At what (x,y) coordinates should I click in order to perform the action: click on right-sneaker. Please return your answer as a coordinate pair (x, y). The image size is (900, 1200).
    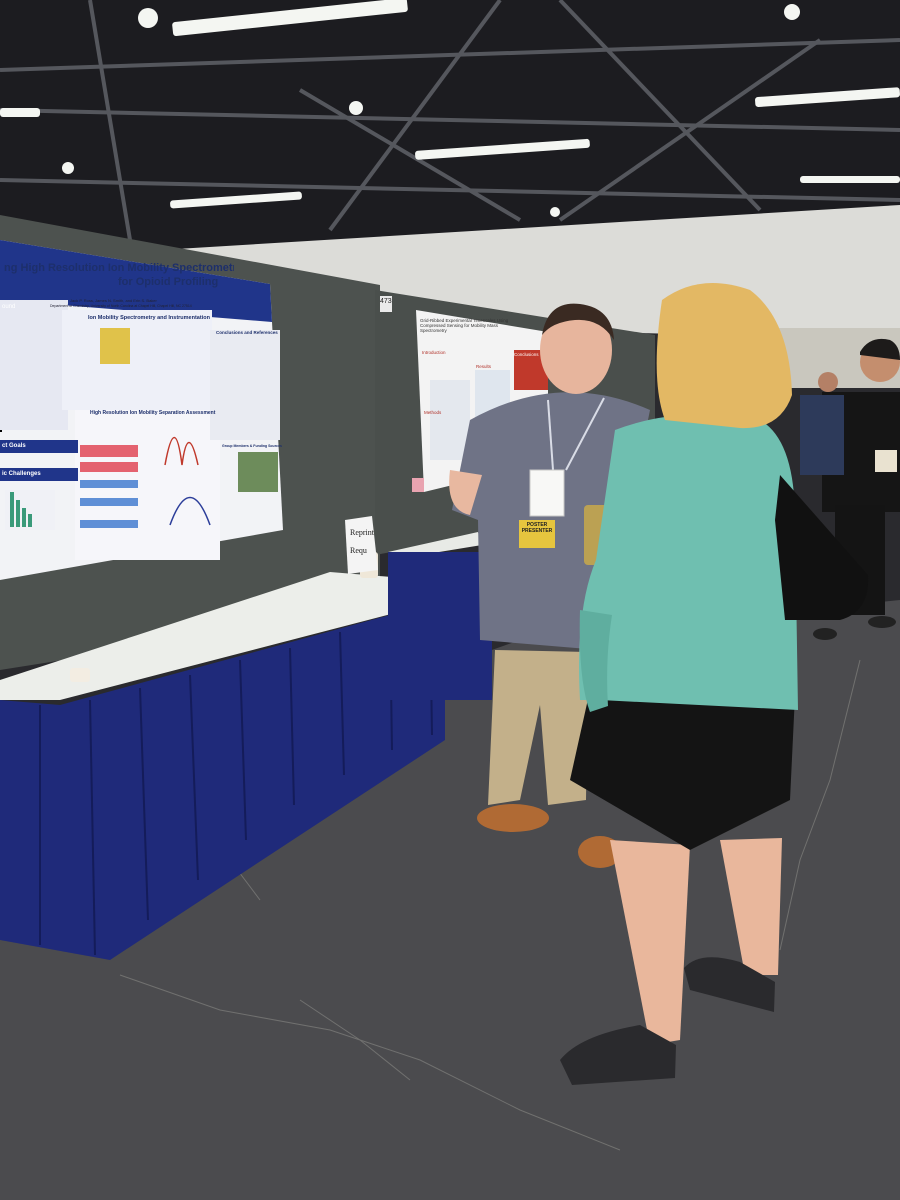
    Looking at the image, I should click on (729, 984).